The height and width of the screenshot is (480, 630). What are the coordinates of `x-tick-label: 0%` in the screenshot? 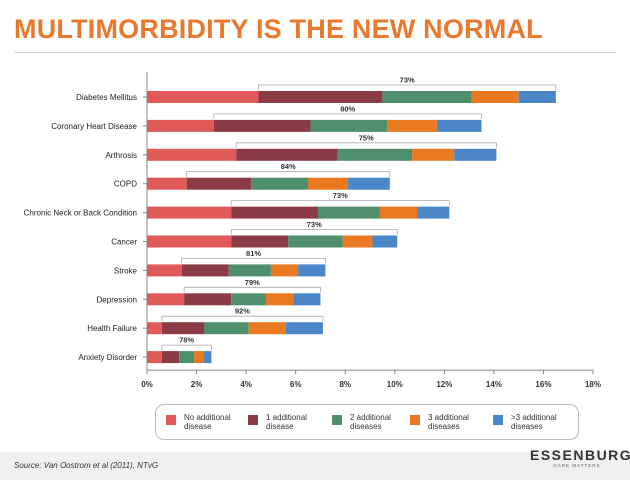 It's located at (147, 384).